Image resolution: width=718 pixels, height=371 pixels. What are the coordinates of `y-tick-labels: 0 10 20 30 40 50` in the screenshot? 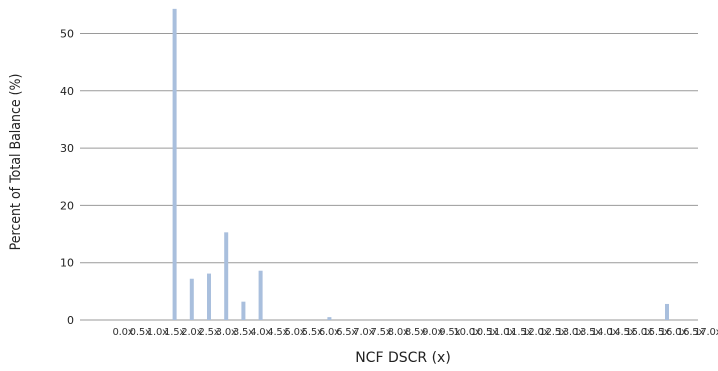 It's located at (67, 178).